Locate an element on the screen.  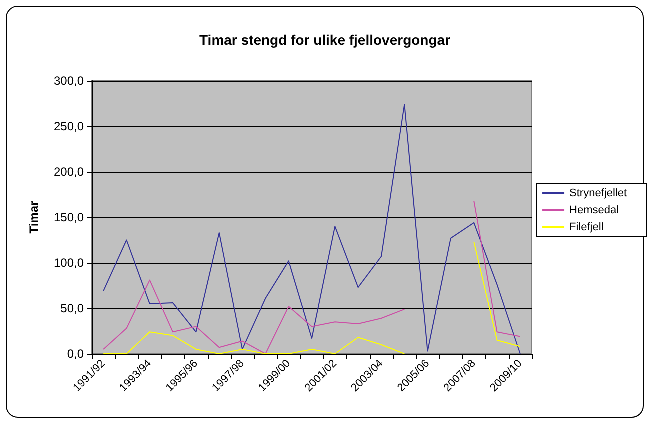
y-tick-label: 150,0 is located at coordinates (69, 217).